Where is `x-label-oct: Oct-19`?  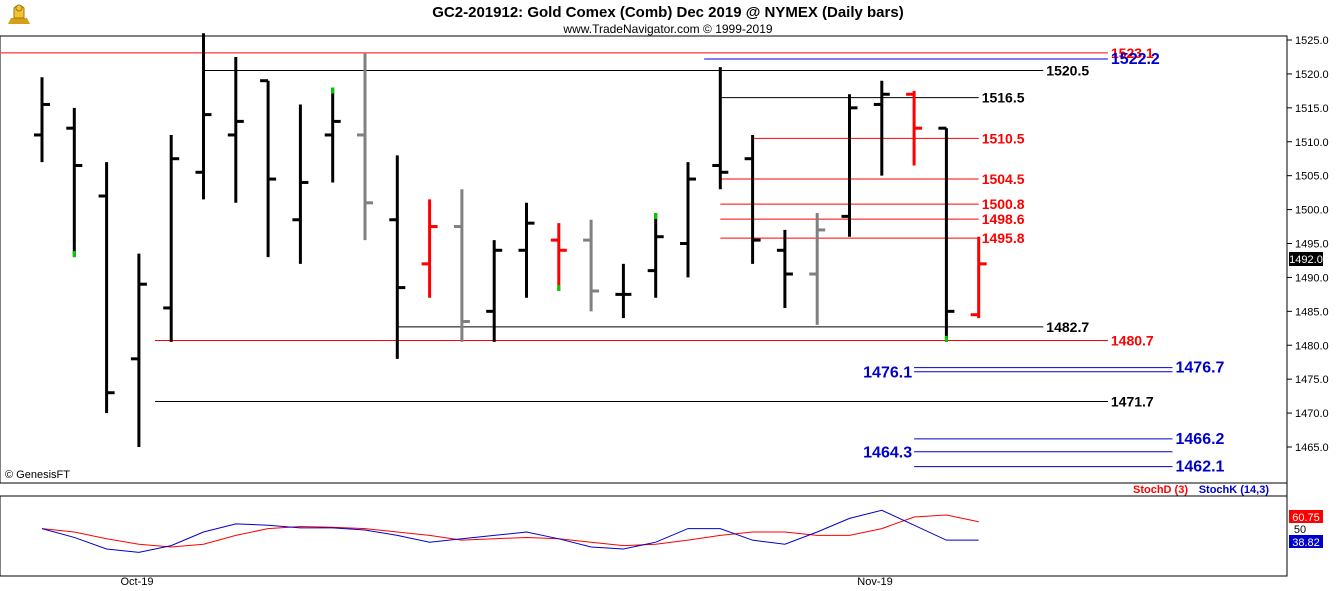 x-label-oct: Oct-19 is located at coordinates (136, 582).